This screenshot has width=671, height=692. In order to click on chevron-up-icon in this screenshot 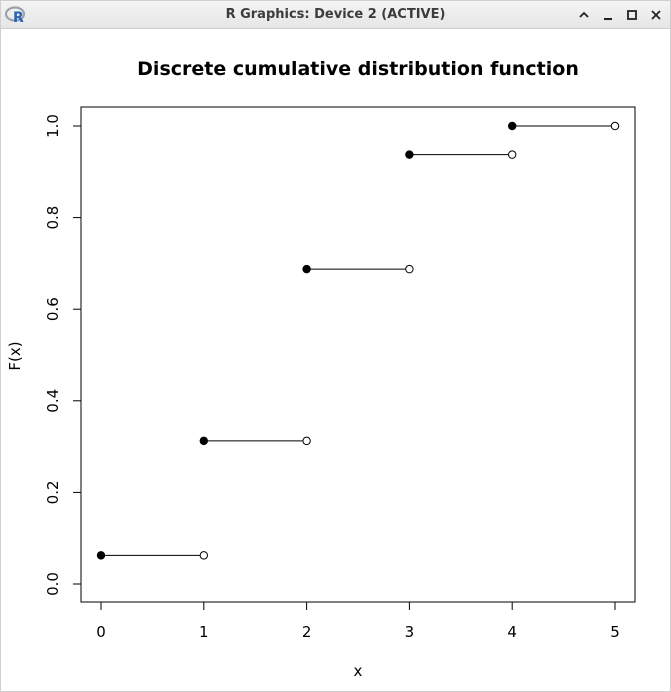, I will do `click(584, 14)`.